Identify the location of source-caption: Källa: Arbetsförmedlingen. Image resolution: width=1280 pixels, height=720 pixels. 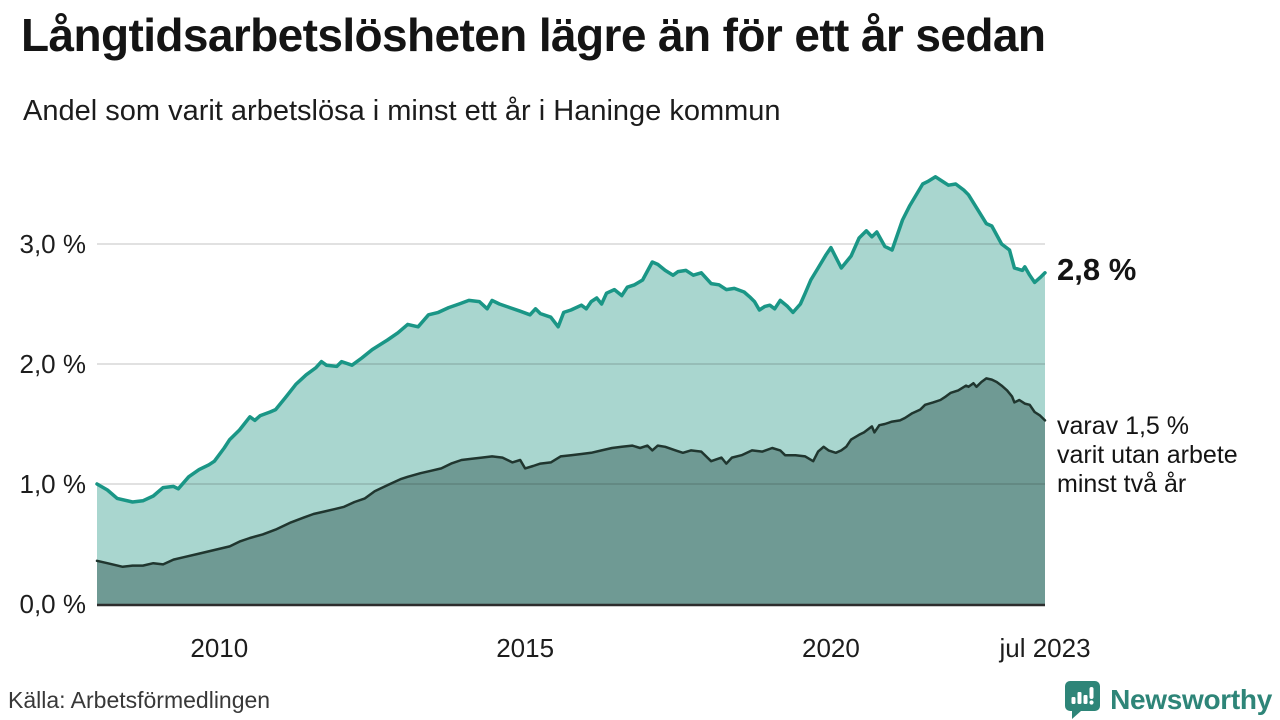
(139, 700).